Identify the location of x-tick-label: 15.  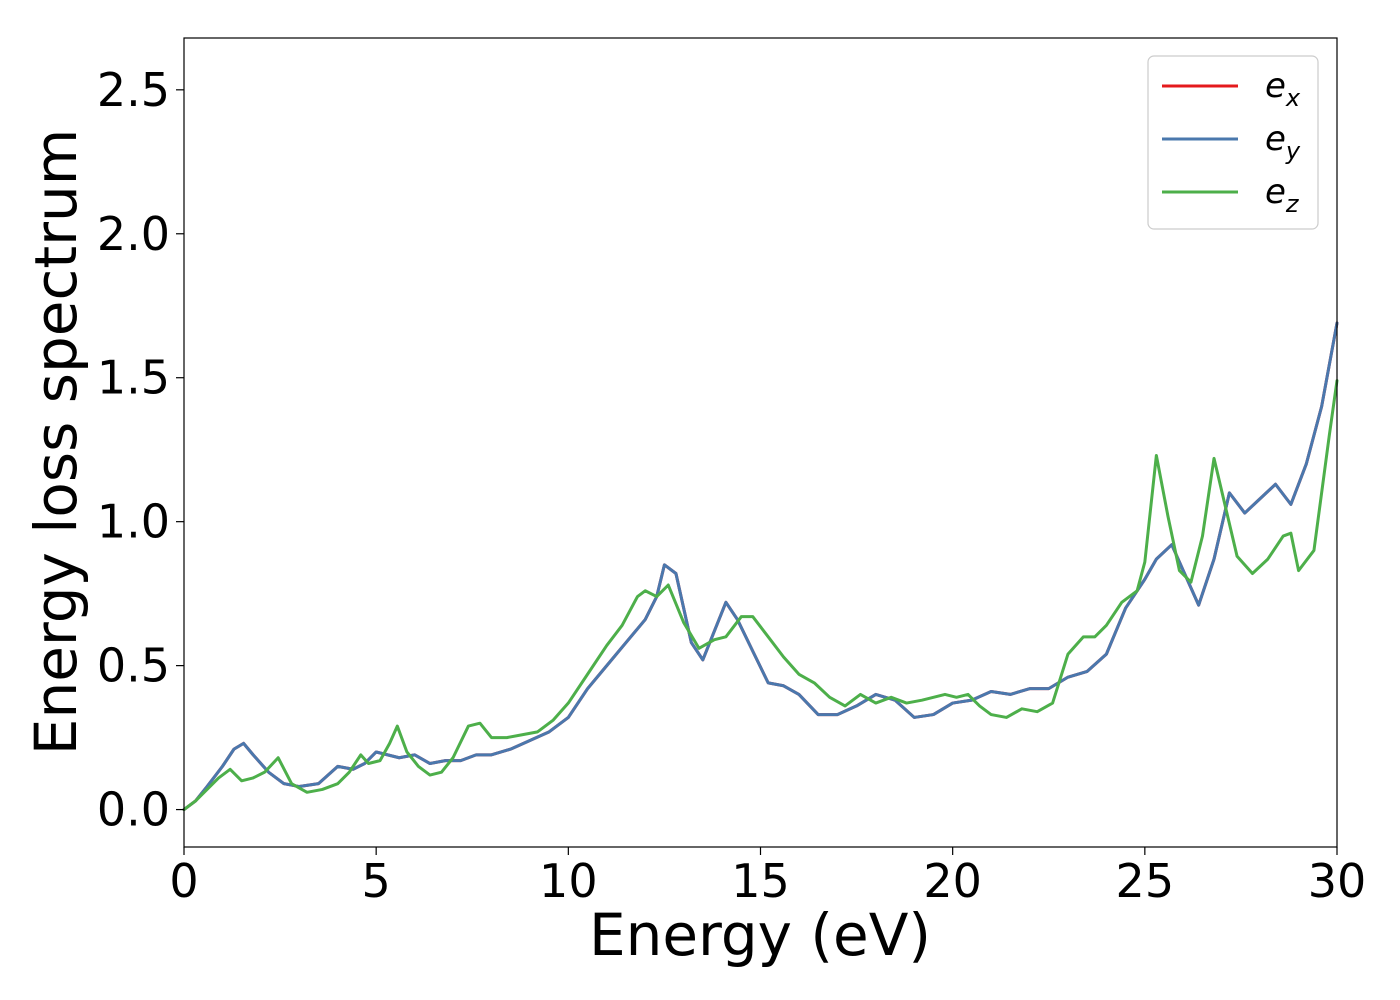
(760, 881).